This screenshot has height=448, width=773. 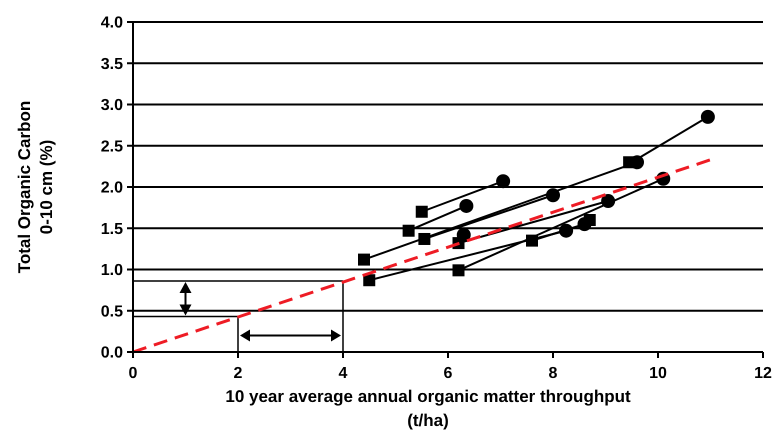 I want to click on y-tick-label: 2.5, so click(x=112, y=147).